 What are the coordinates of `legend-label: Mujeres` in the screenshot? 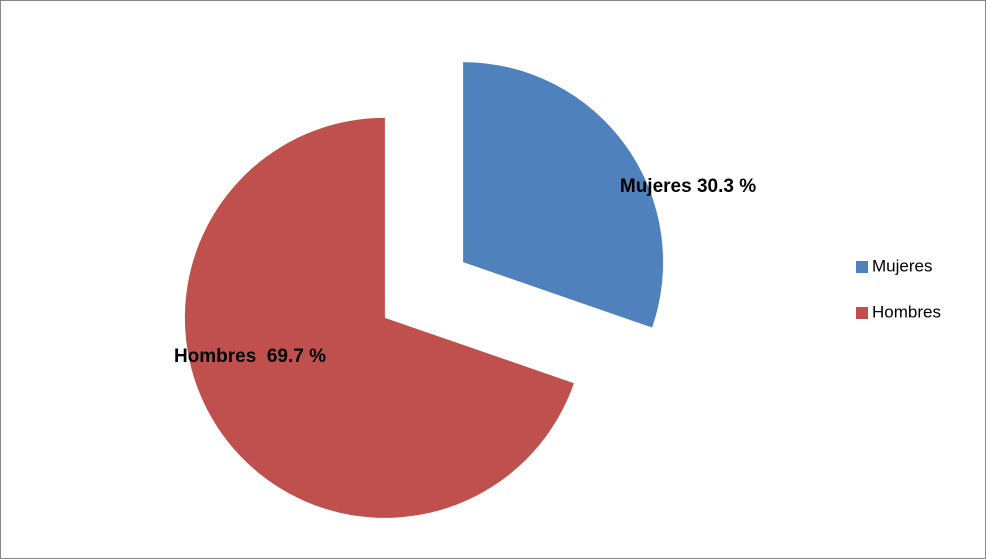 It's located at (902, 265).